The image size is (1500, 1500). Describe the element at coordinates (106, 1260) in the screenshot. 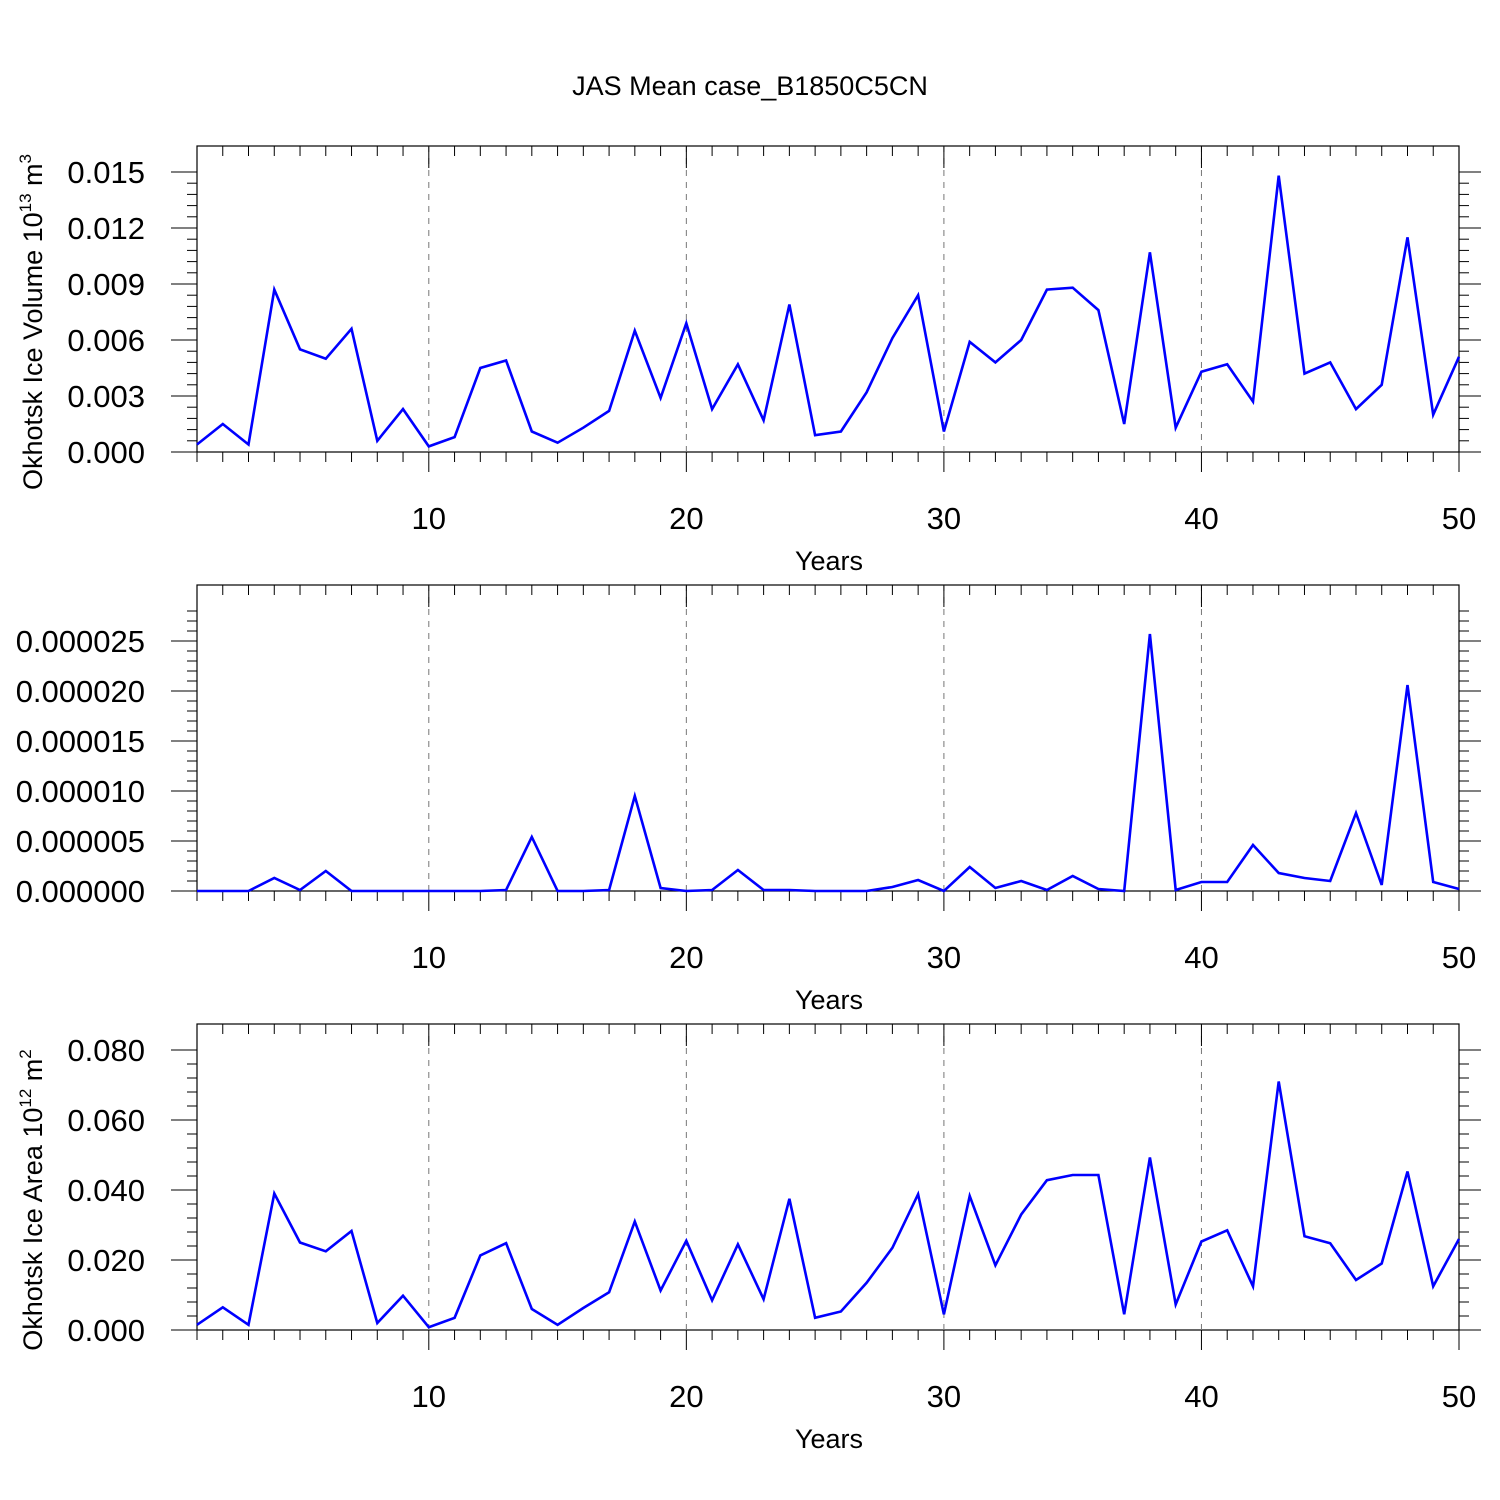

I see `y-tick-label: 0.020` at that location.